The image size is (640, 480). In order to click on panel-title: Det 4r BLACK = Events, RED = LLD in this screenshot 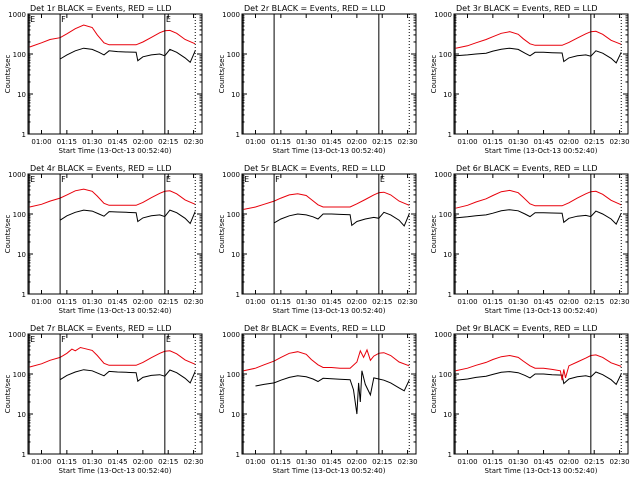, I will do `click(101, 168)`.